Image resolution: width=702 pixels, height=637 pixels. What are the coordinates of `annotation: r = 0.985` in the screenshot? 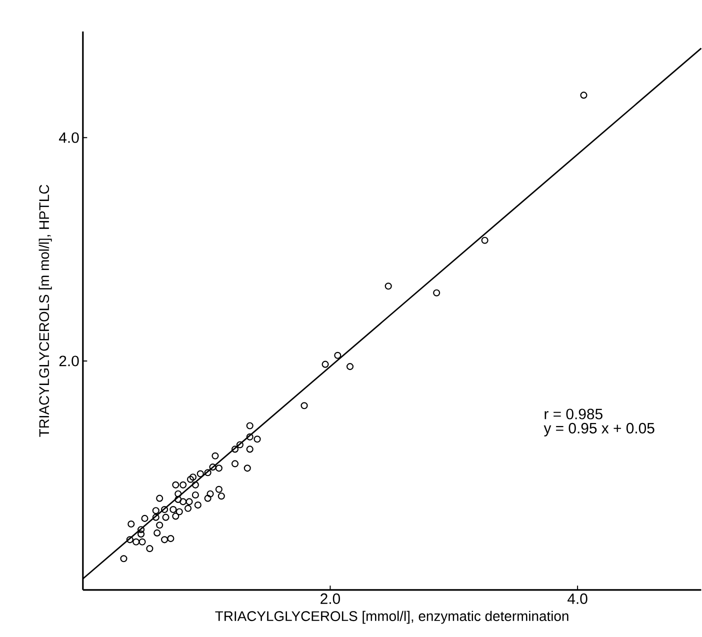 It's located at (573, 414).